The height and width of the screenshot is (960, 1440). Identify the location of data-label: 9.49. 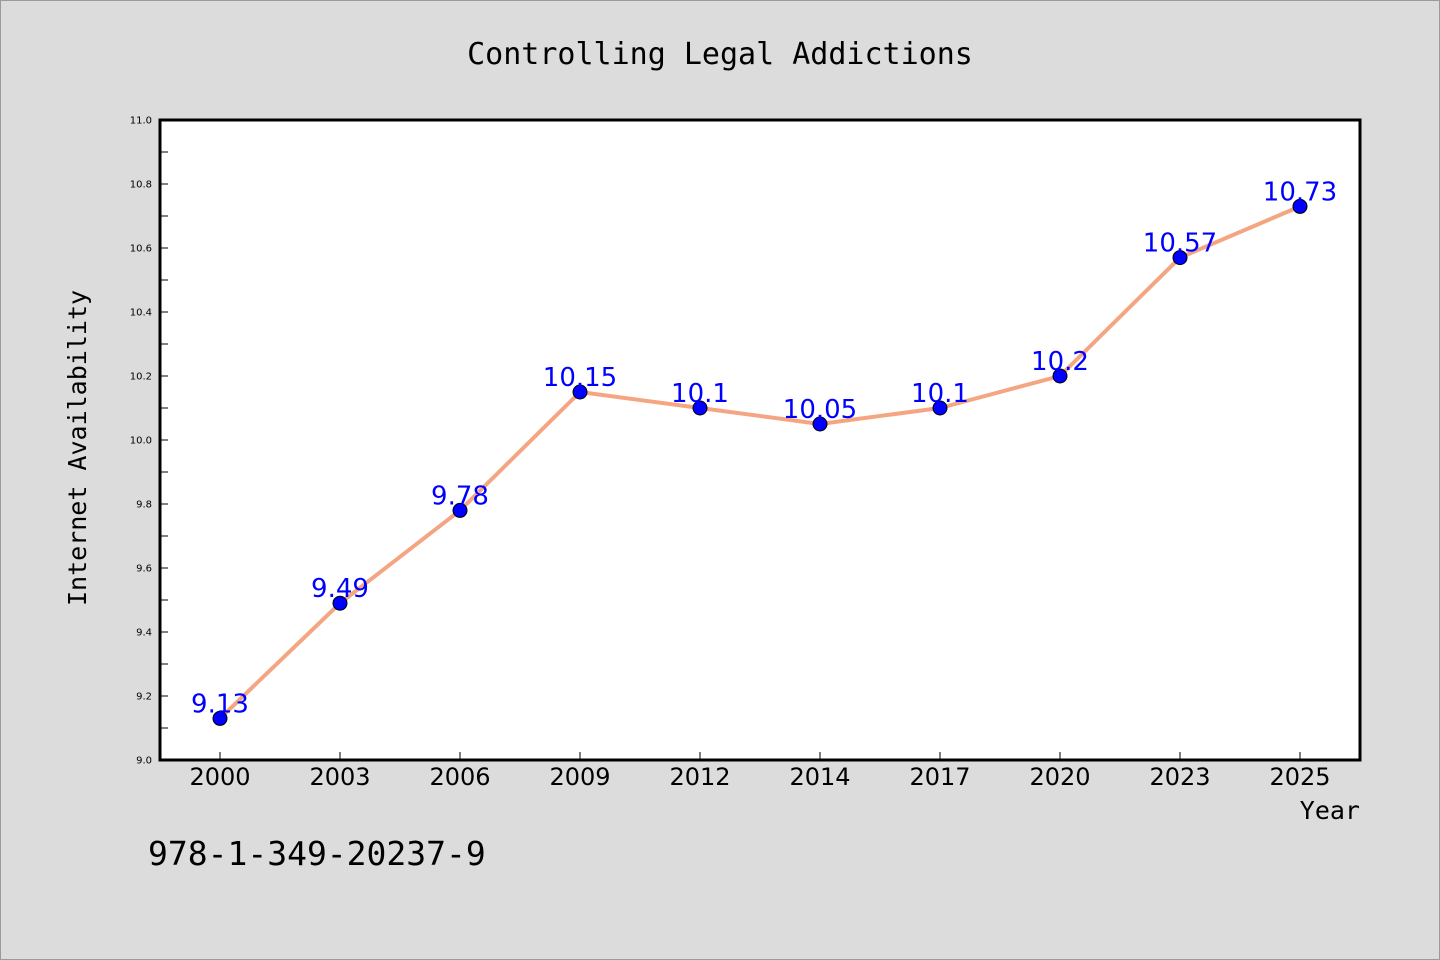
(340, 589).